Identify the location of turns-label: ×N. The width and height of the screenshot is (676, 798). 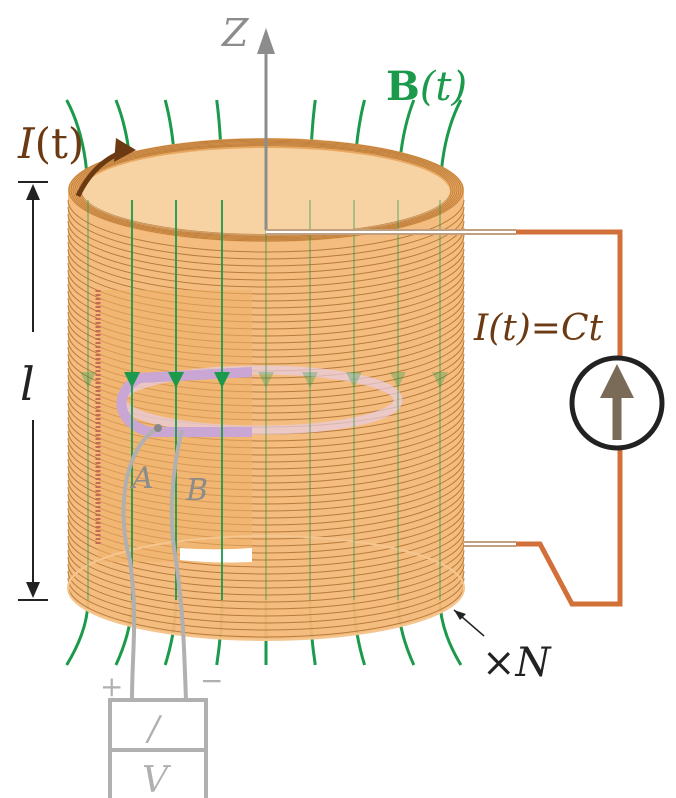
(517, 663).